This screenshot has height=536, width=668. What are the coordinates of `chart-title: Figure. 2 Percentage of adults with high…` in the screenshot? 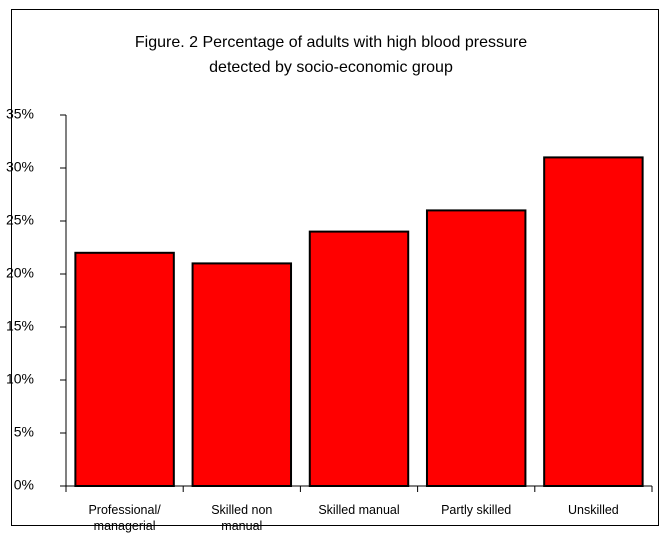 It's located at (331, 42).